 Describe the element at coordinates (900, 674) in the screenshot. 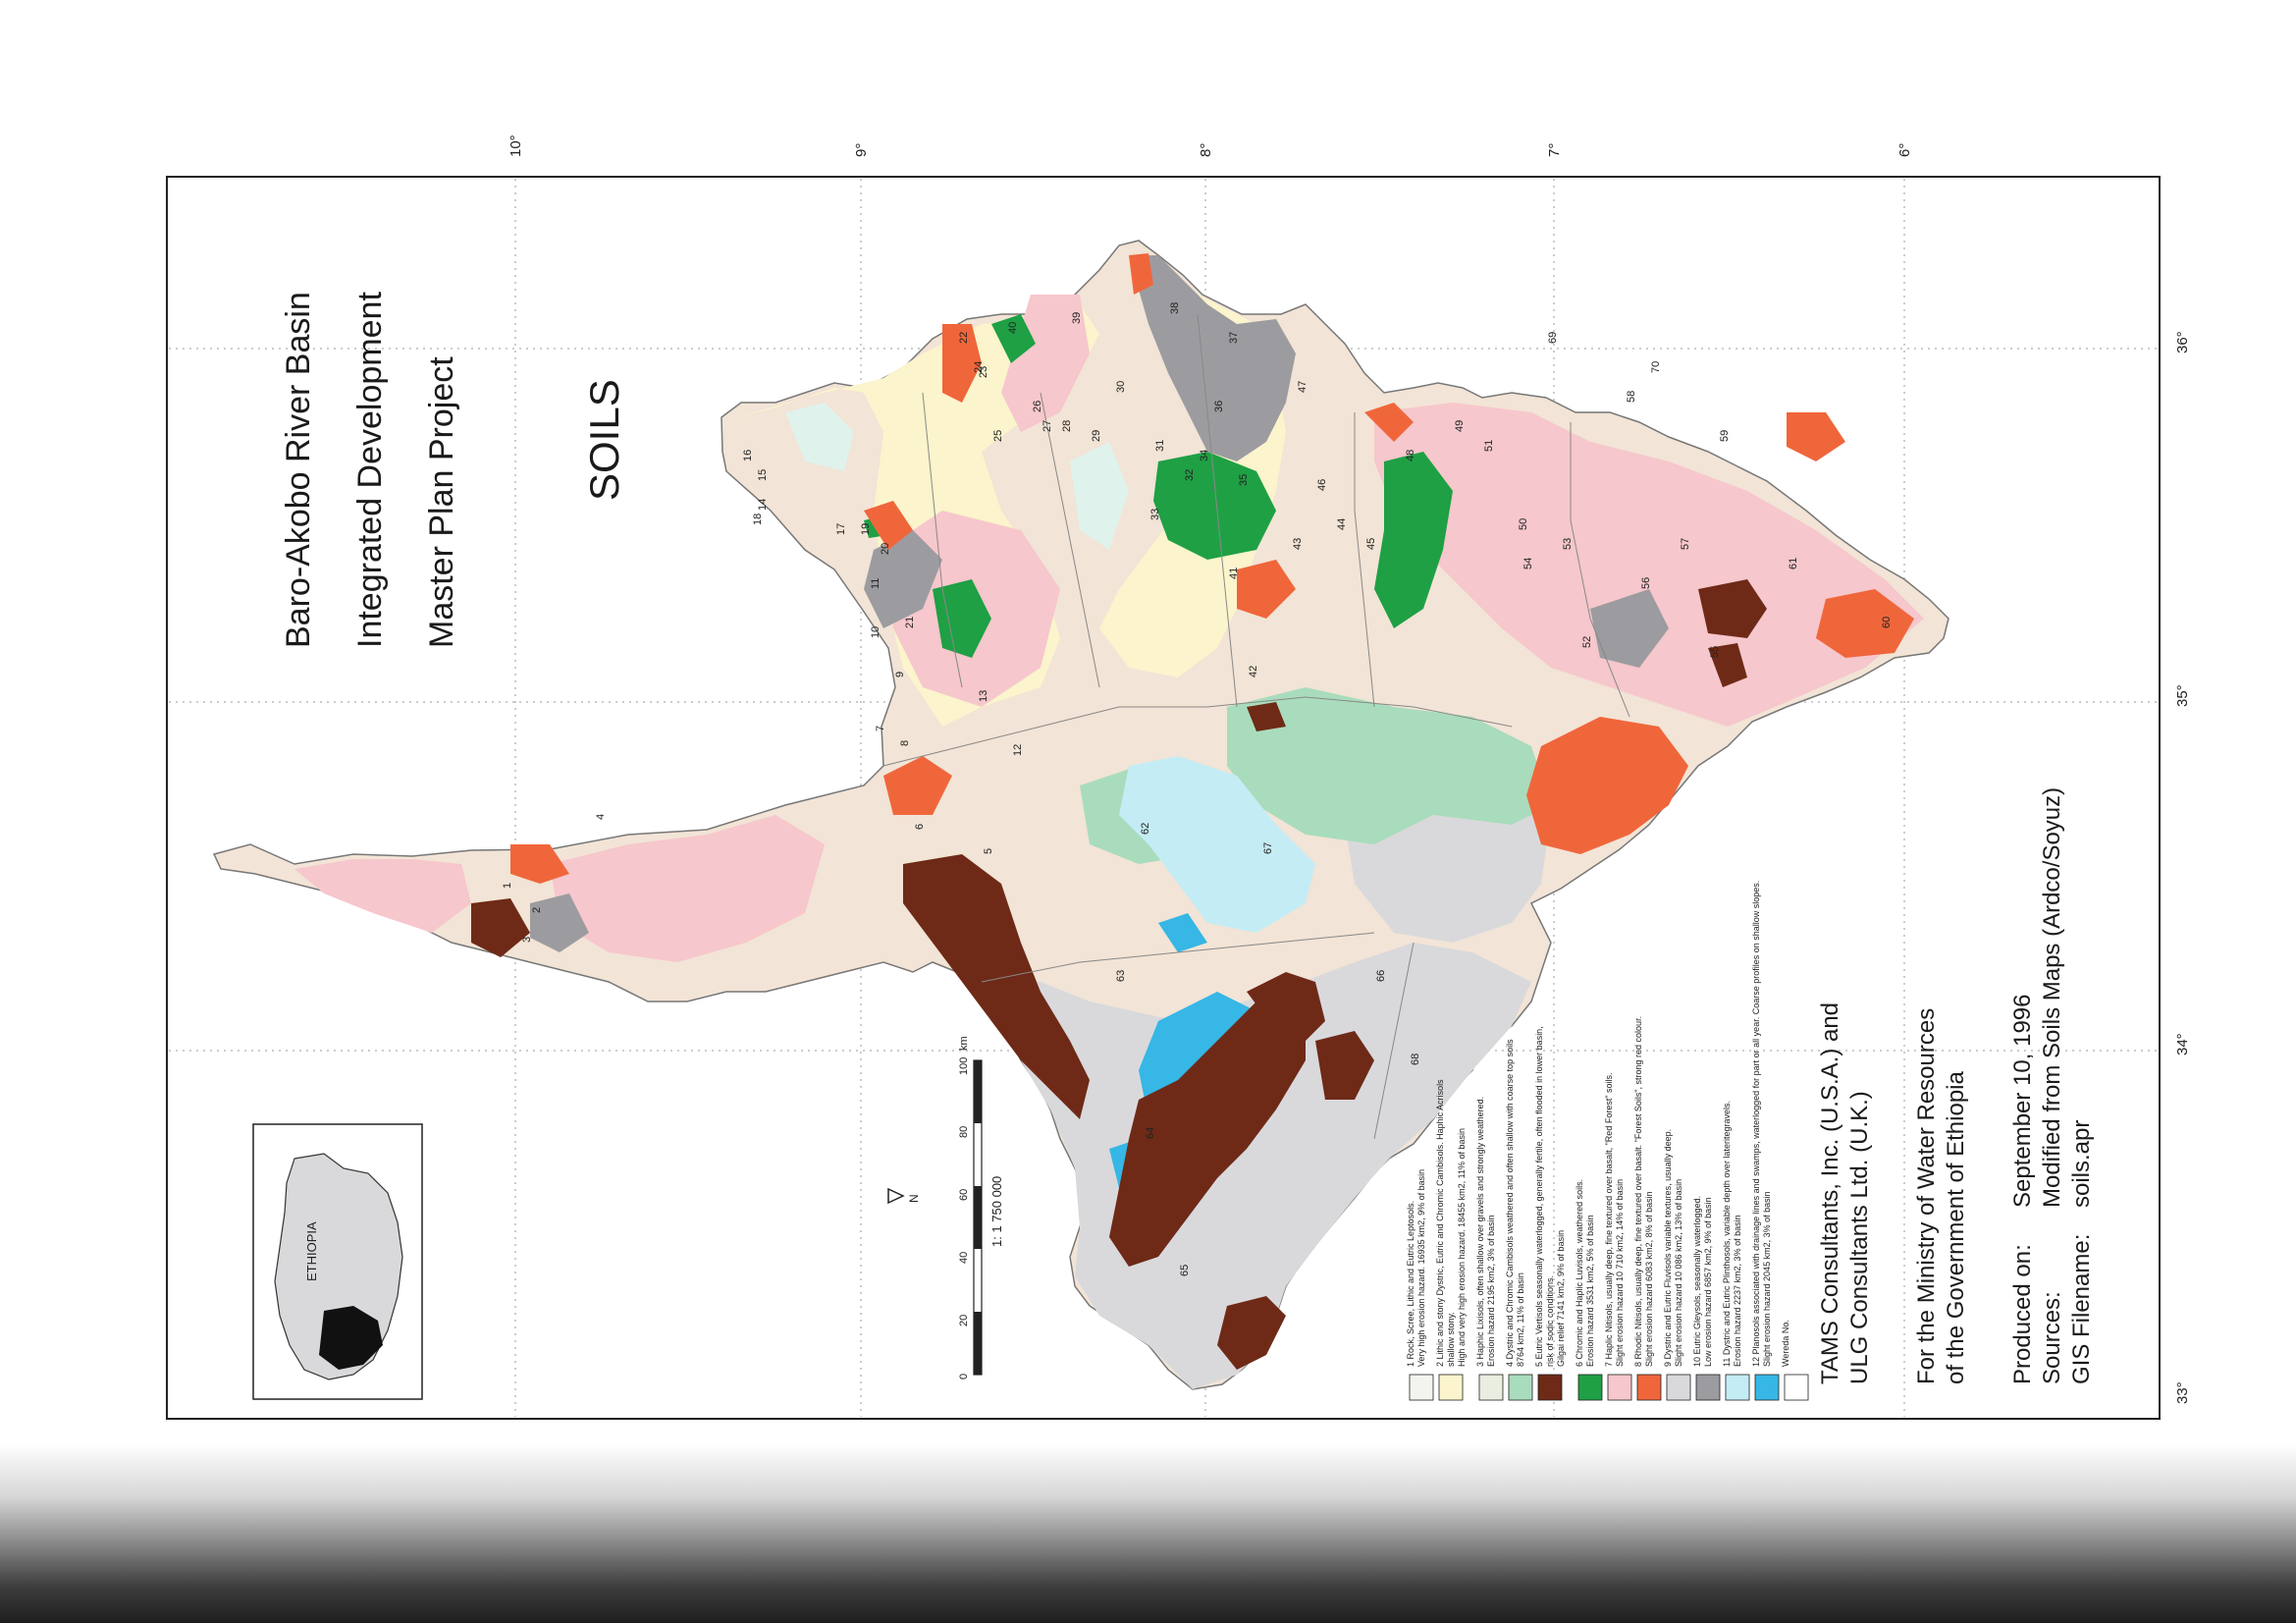

I see `wereda-number-9: 9` at that location.